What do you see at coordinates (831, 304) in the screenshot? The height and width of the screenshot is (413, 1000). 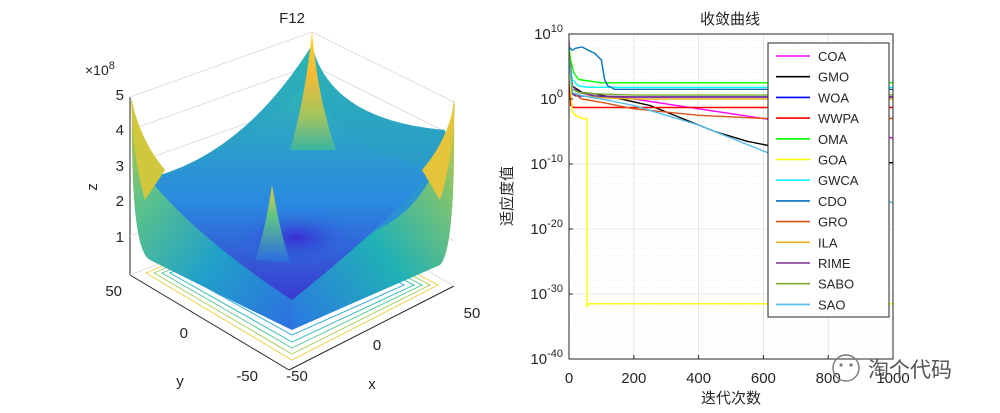 I see `legend-label-sao: SAO` at bounding box center [831, 304].